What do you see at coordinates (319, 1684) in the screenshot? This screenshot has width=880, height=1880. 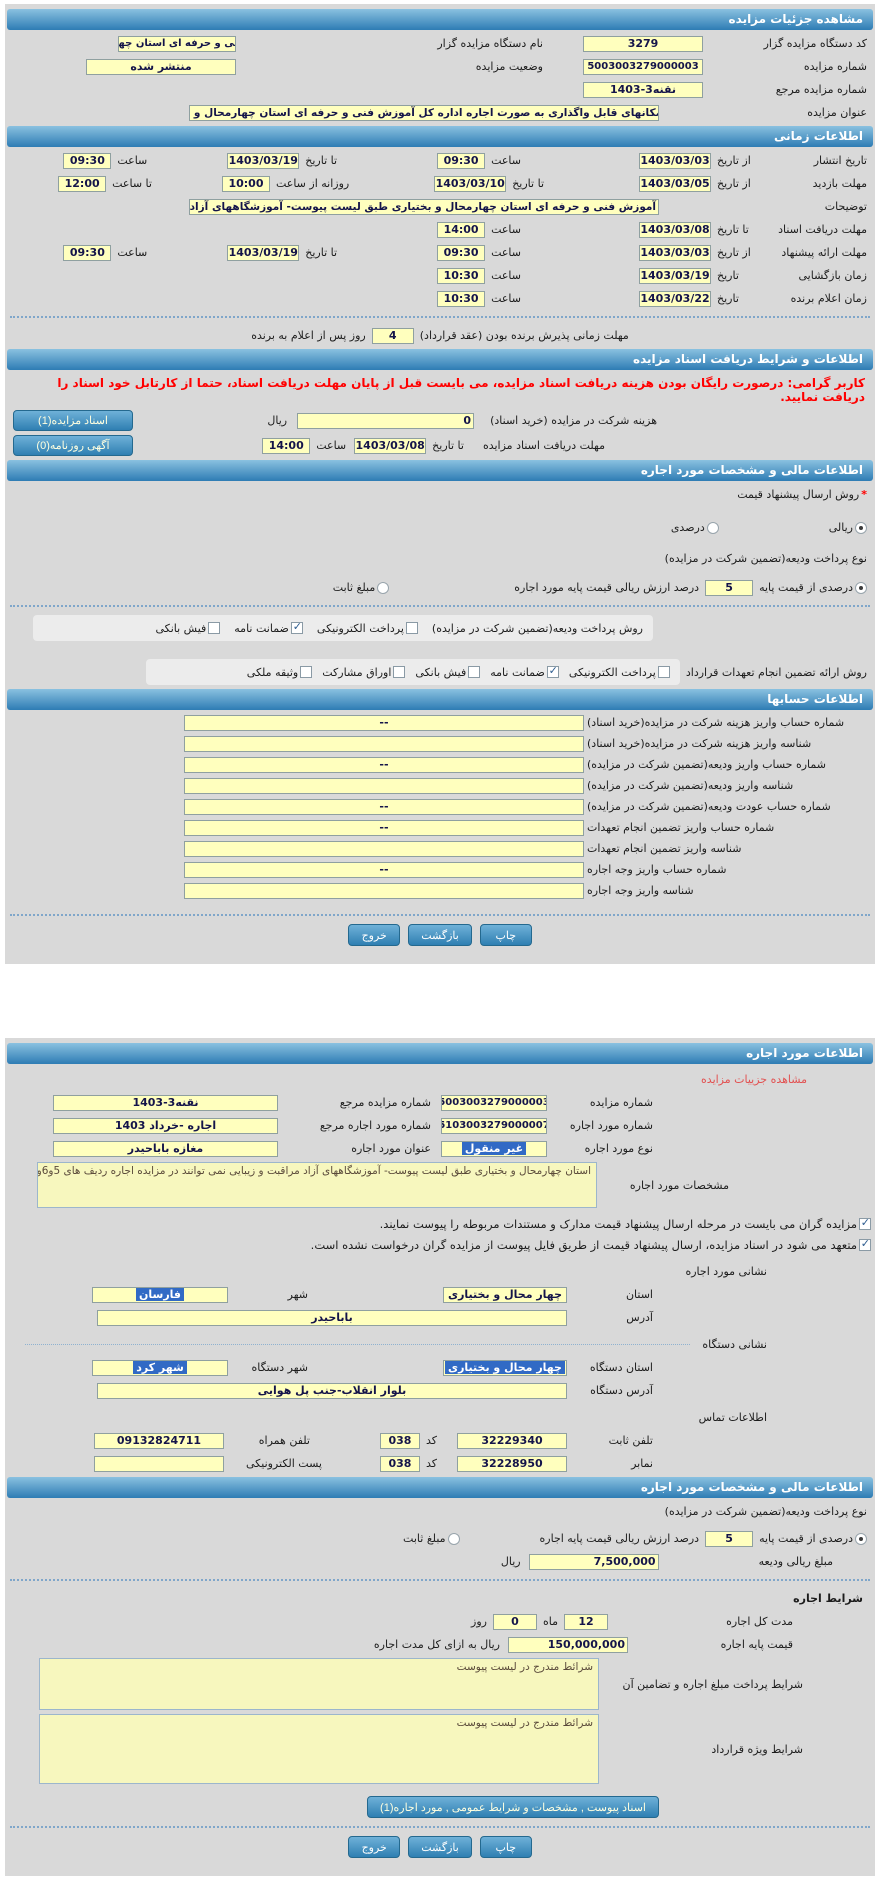 I see `pay-terms-textarea: شرائط مندرج در لیست پیوست` at bounding box center [319, 1684].